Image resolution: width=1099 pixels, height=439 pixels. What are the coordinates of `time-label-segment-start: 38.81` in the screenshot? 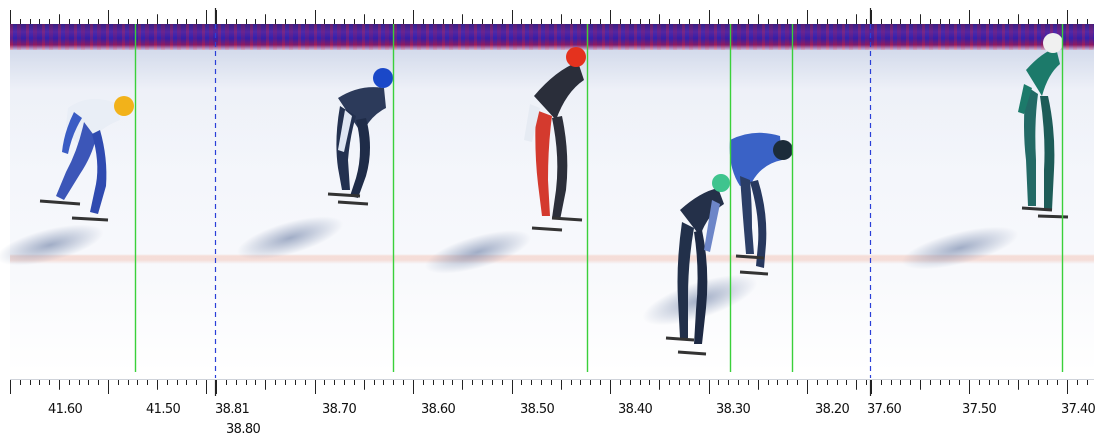 It's located at (232, 409).